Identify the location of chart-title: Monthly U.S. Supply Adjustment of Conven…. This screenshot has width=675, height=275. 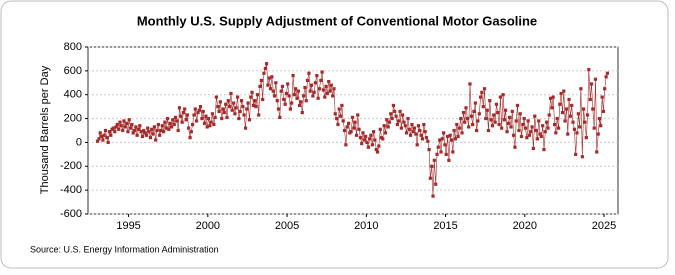
(337, 20).